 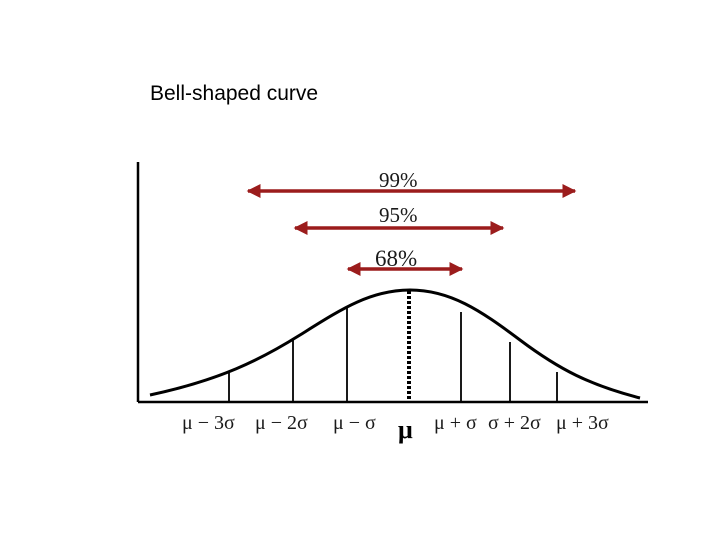 What do you see at coordinates (514, 423) in the screenshot?
I see `tick-label-plus-2-sigma: σ + 2σ` at bounding box center [514, 423].